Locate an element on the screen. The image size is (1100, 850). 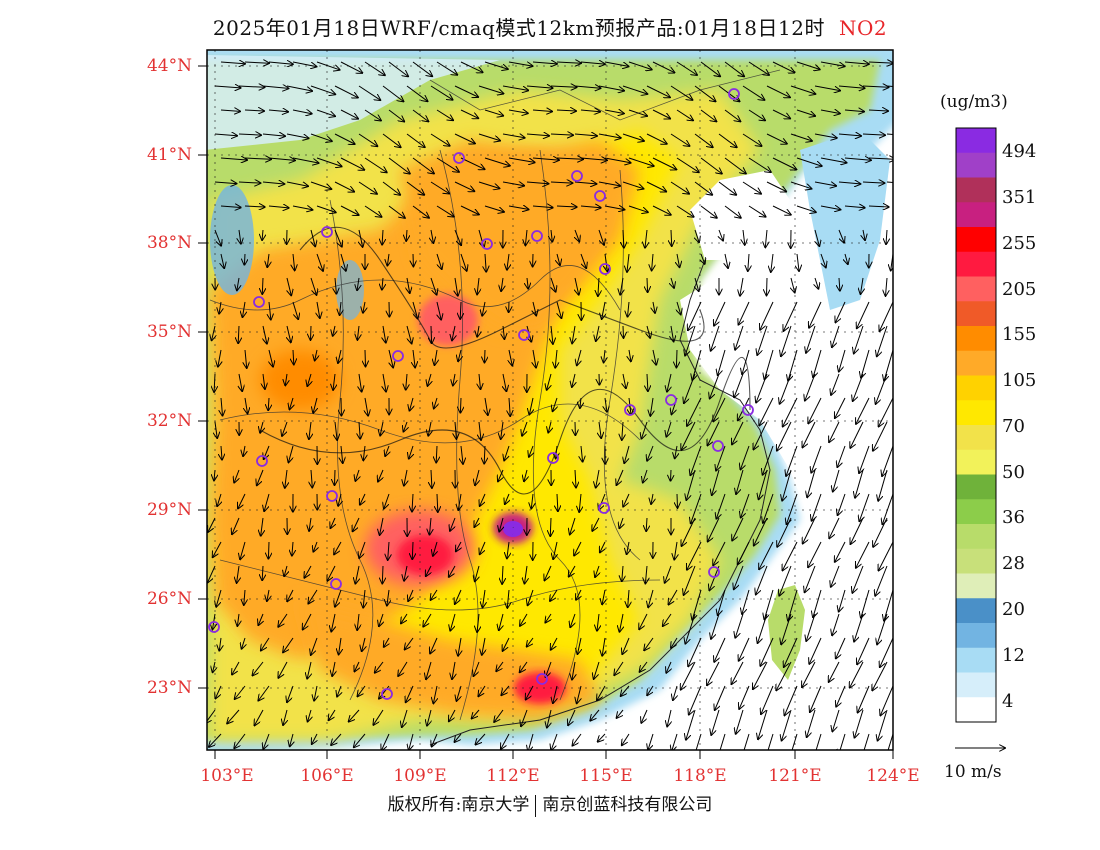
legend-label-494: 494 is located at coordinates (1019, 151).